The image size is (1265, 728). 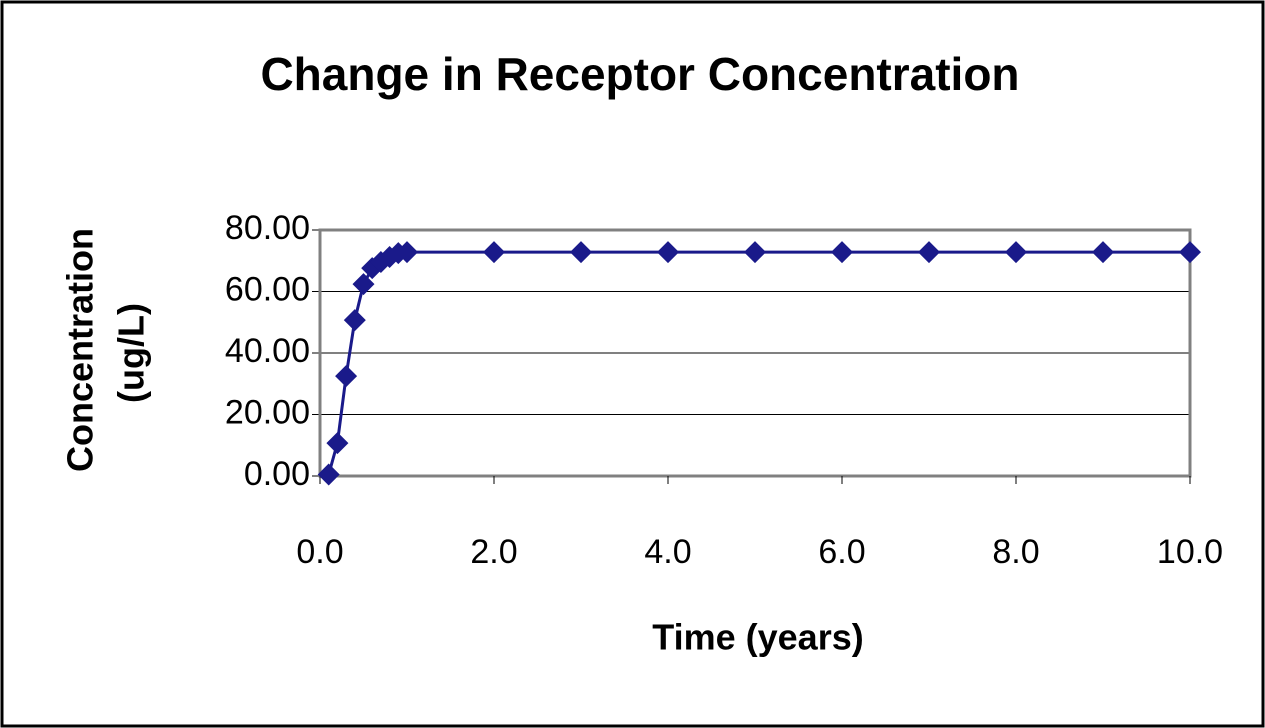 What do you see at coordinates (841, 552) in the screenshot?
I see `x-tick-label: 6.0` at bounding box center [841, 552].